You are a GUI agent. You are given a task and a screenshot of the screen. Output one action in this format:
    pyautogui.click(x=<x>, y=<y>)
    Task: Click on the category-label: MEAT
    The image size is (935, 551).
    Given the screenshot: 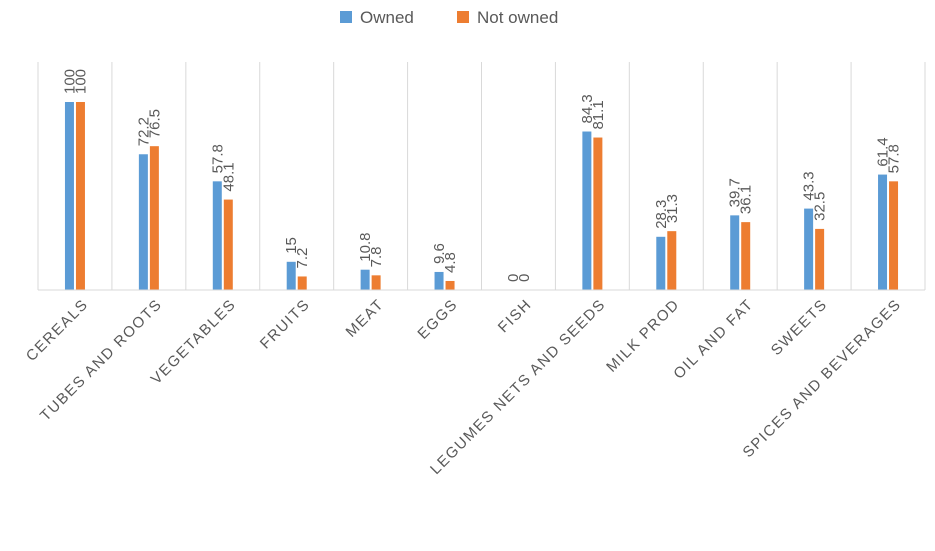 What is the action you would take?
    pyautogui.click(x=365, y=318)
    